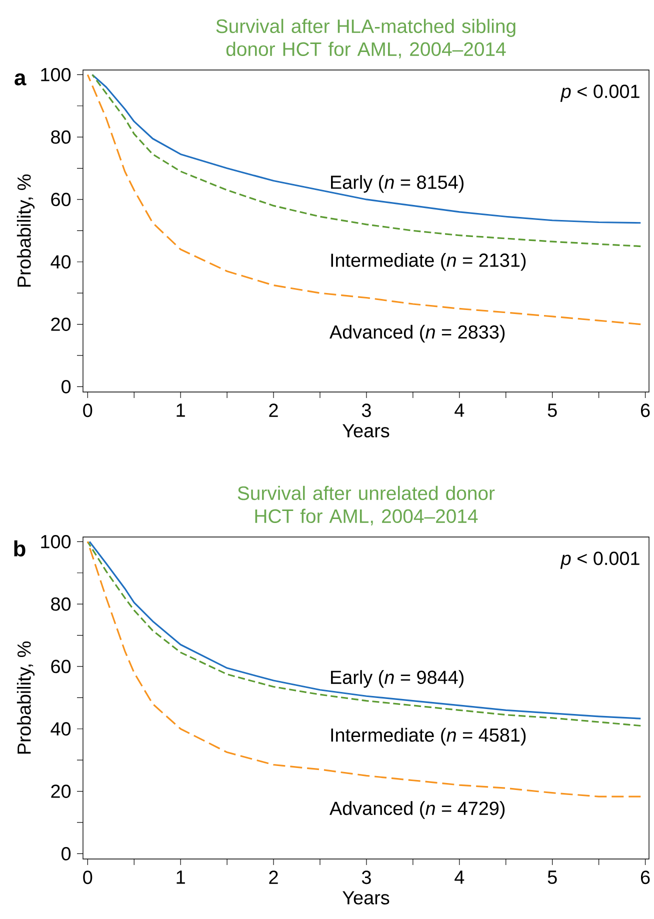 The height and width of the screenshot is (919, 654). I want to click on series-label: Intermediate (n = 4581), so click(428, 737).